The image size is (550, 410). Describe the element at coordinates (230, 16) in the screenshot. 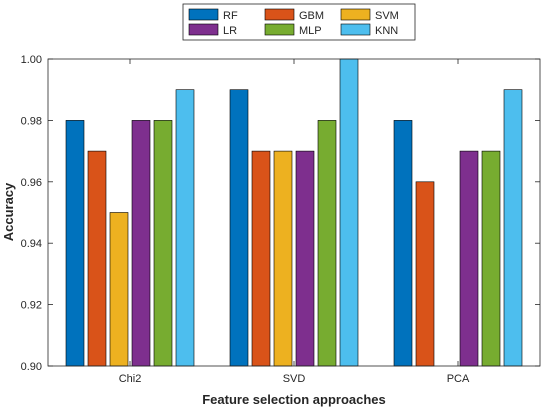

I see `legend-label-rf: RF` at that location.